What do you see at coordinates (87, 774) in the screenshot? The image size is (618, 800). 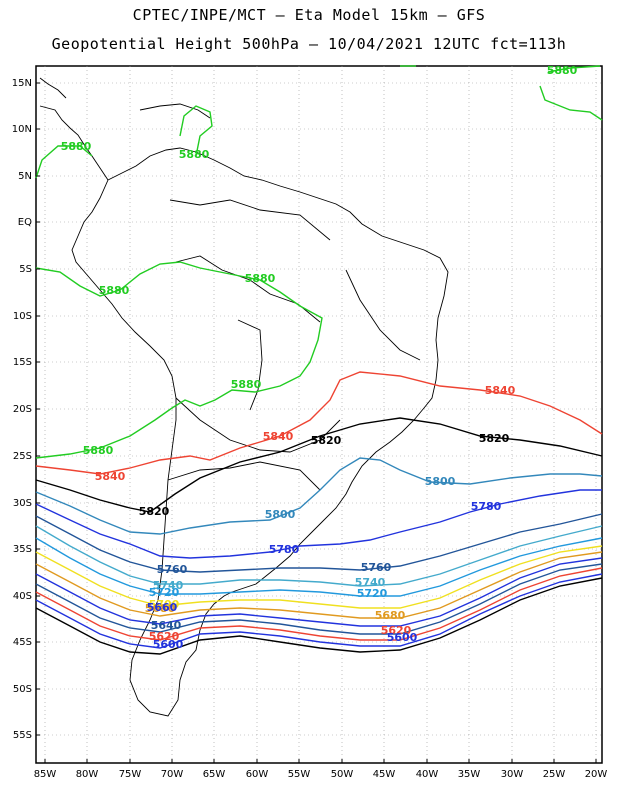 I see `lon-tick-label: 80W` at bounding box center [87, 774].